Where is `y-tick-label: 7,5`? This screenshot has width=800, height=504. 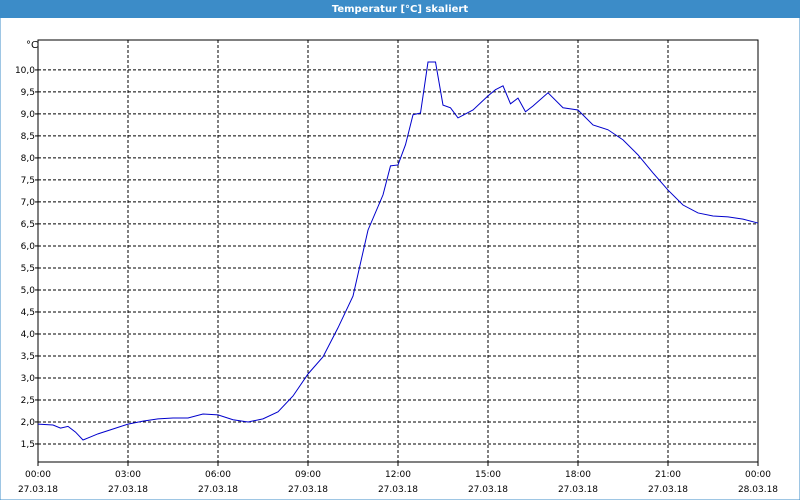
y-tick-label: 7,5 is located at coordinates (28, 181).